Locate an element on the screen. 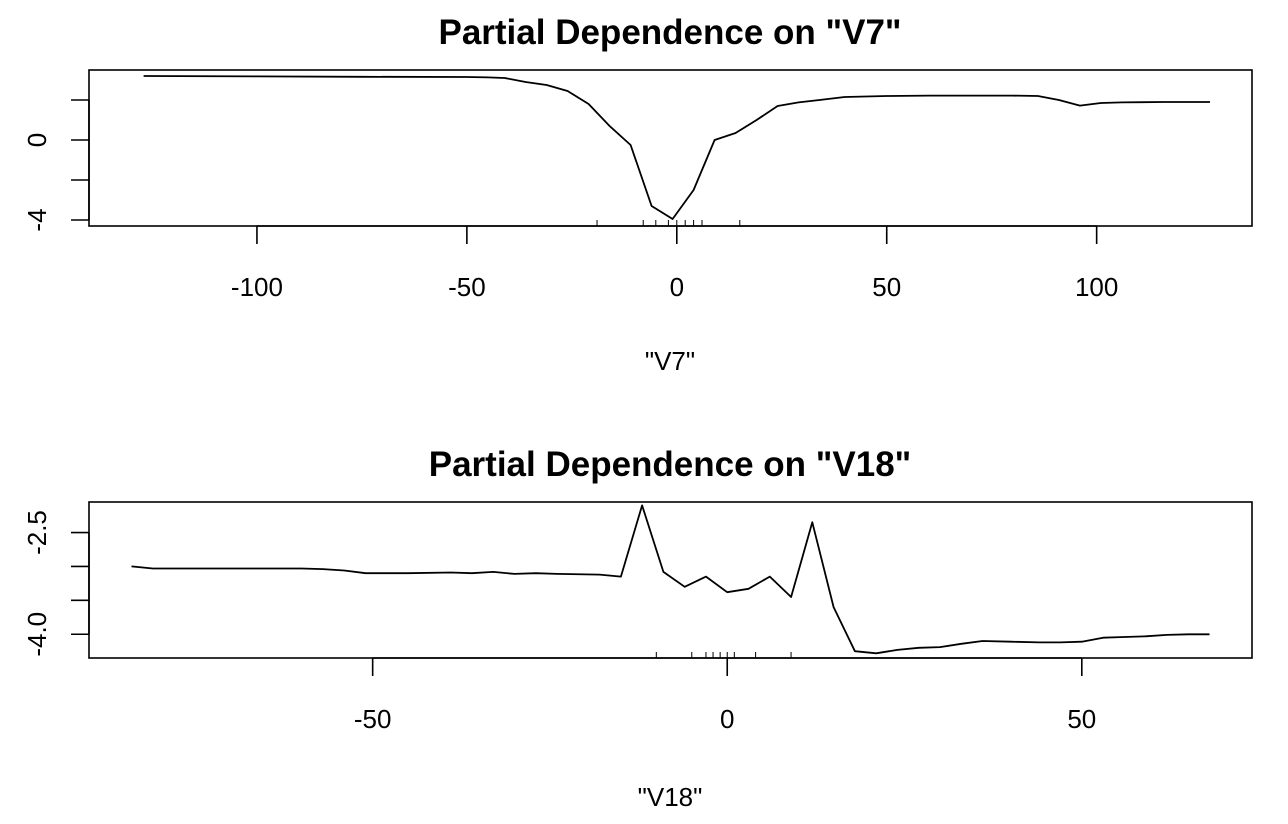 The width and height of the screenshot is (1288, 824). x-tick-label-v18: 50 is located at coordinates (1081, 719).